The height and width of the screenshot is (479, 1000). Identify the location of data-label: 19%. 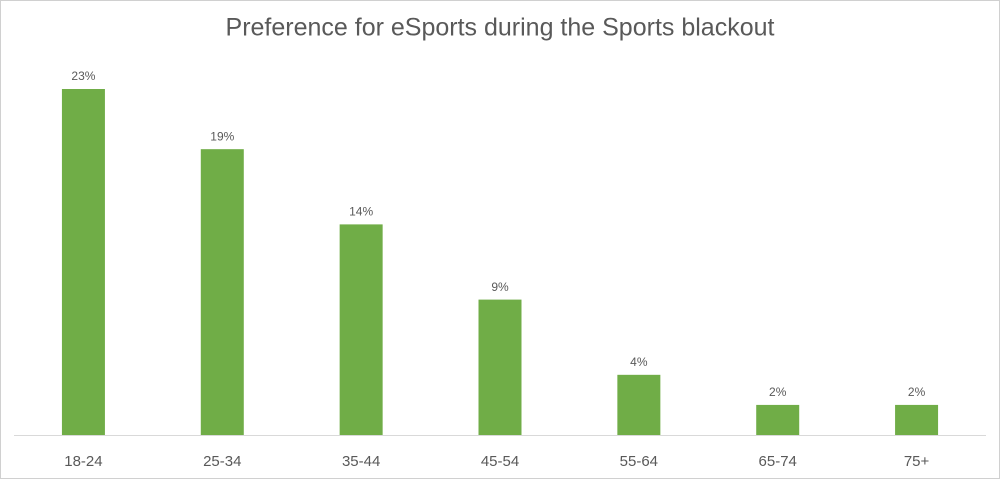
(222, 136).